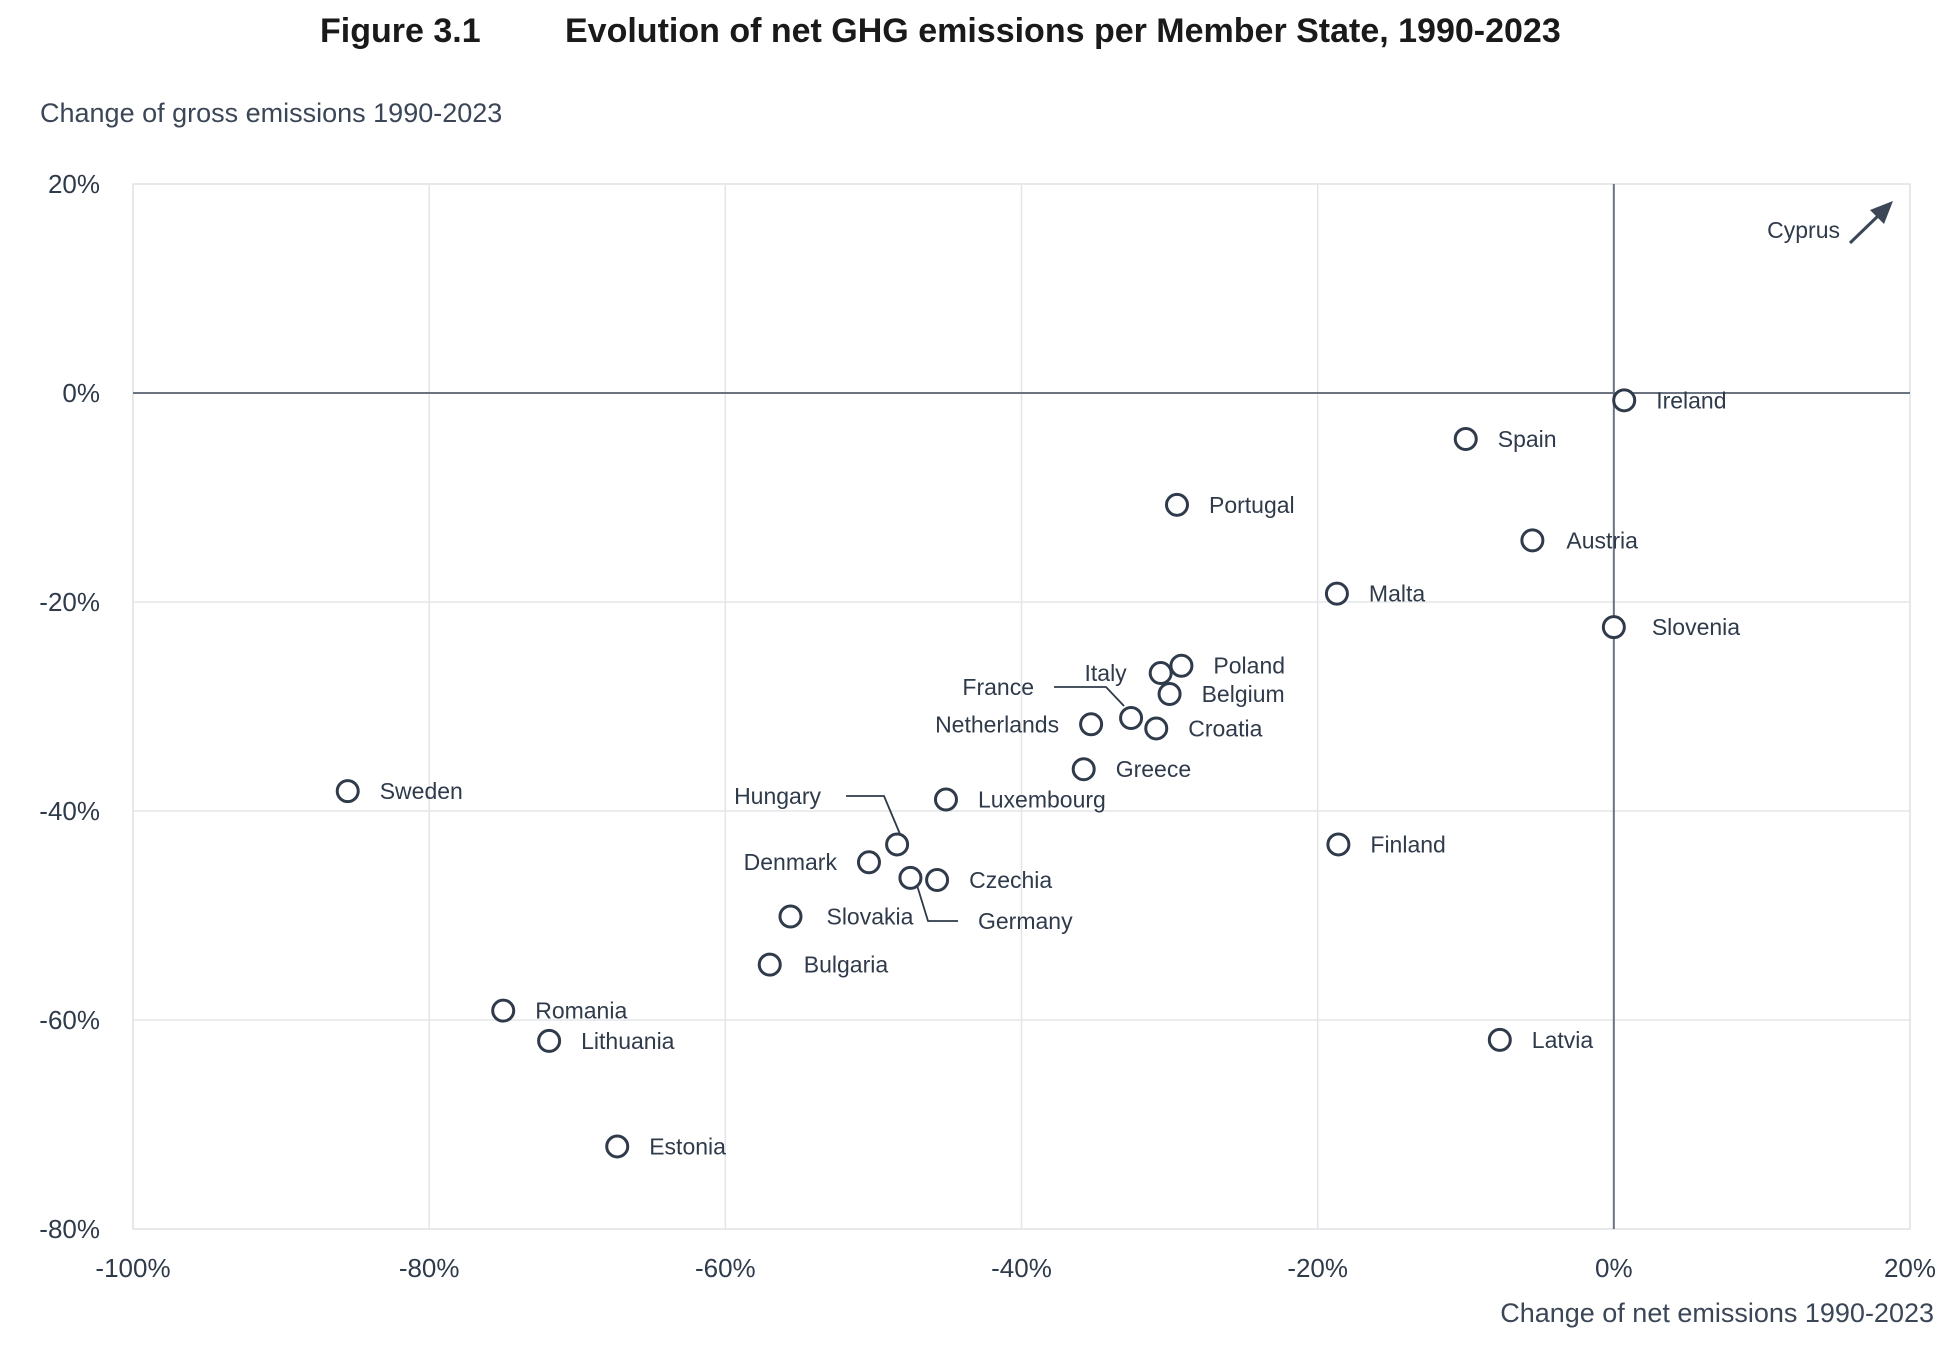 This screenshot has width=1956, height=1354. Describe the element at coordinates (997, 724) in the screenshot. I see `point-label-netherlands: Netherlands` at that location.